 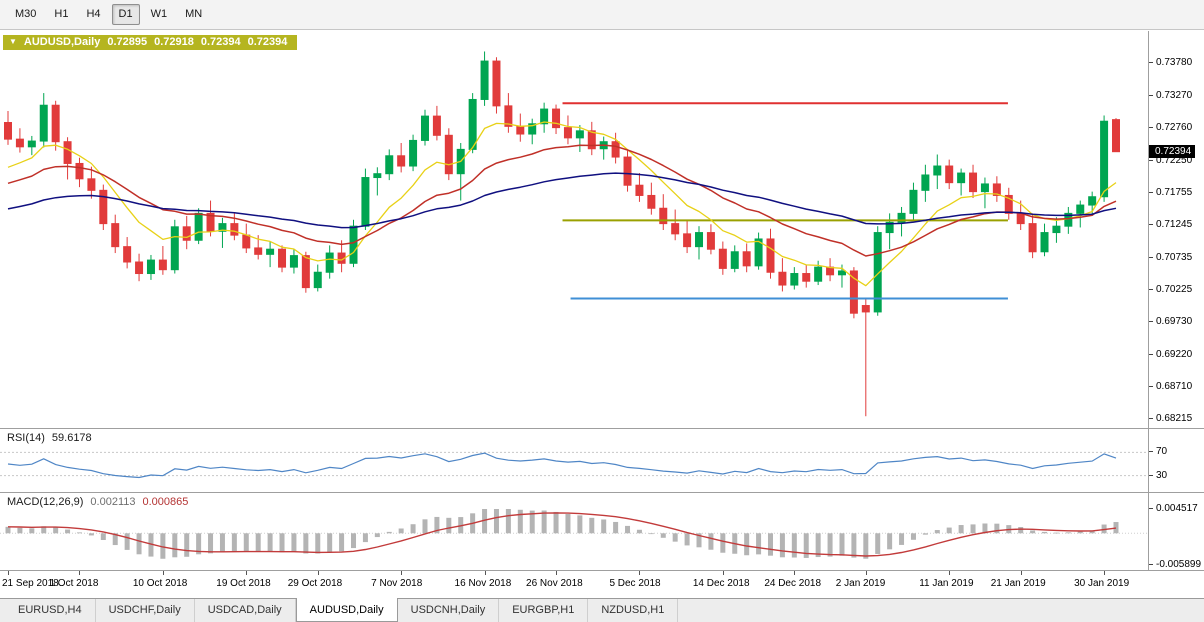 I want to click on macd-axis-label: -0.005899, so click(x=1175, y=564).